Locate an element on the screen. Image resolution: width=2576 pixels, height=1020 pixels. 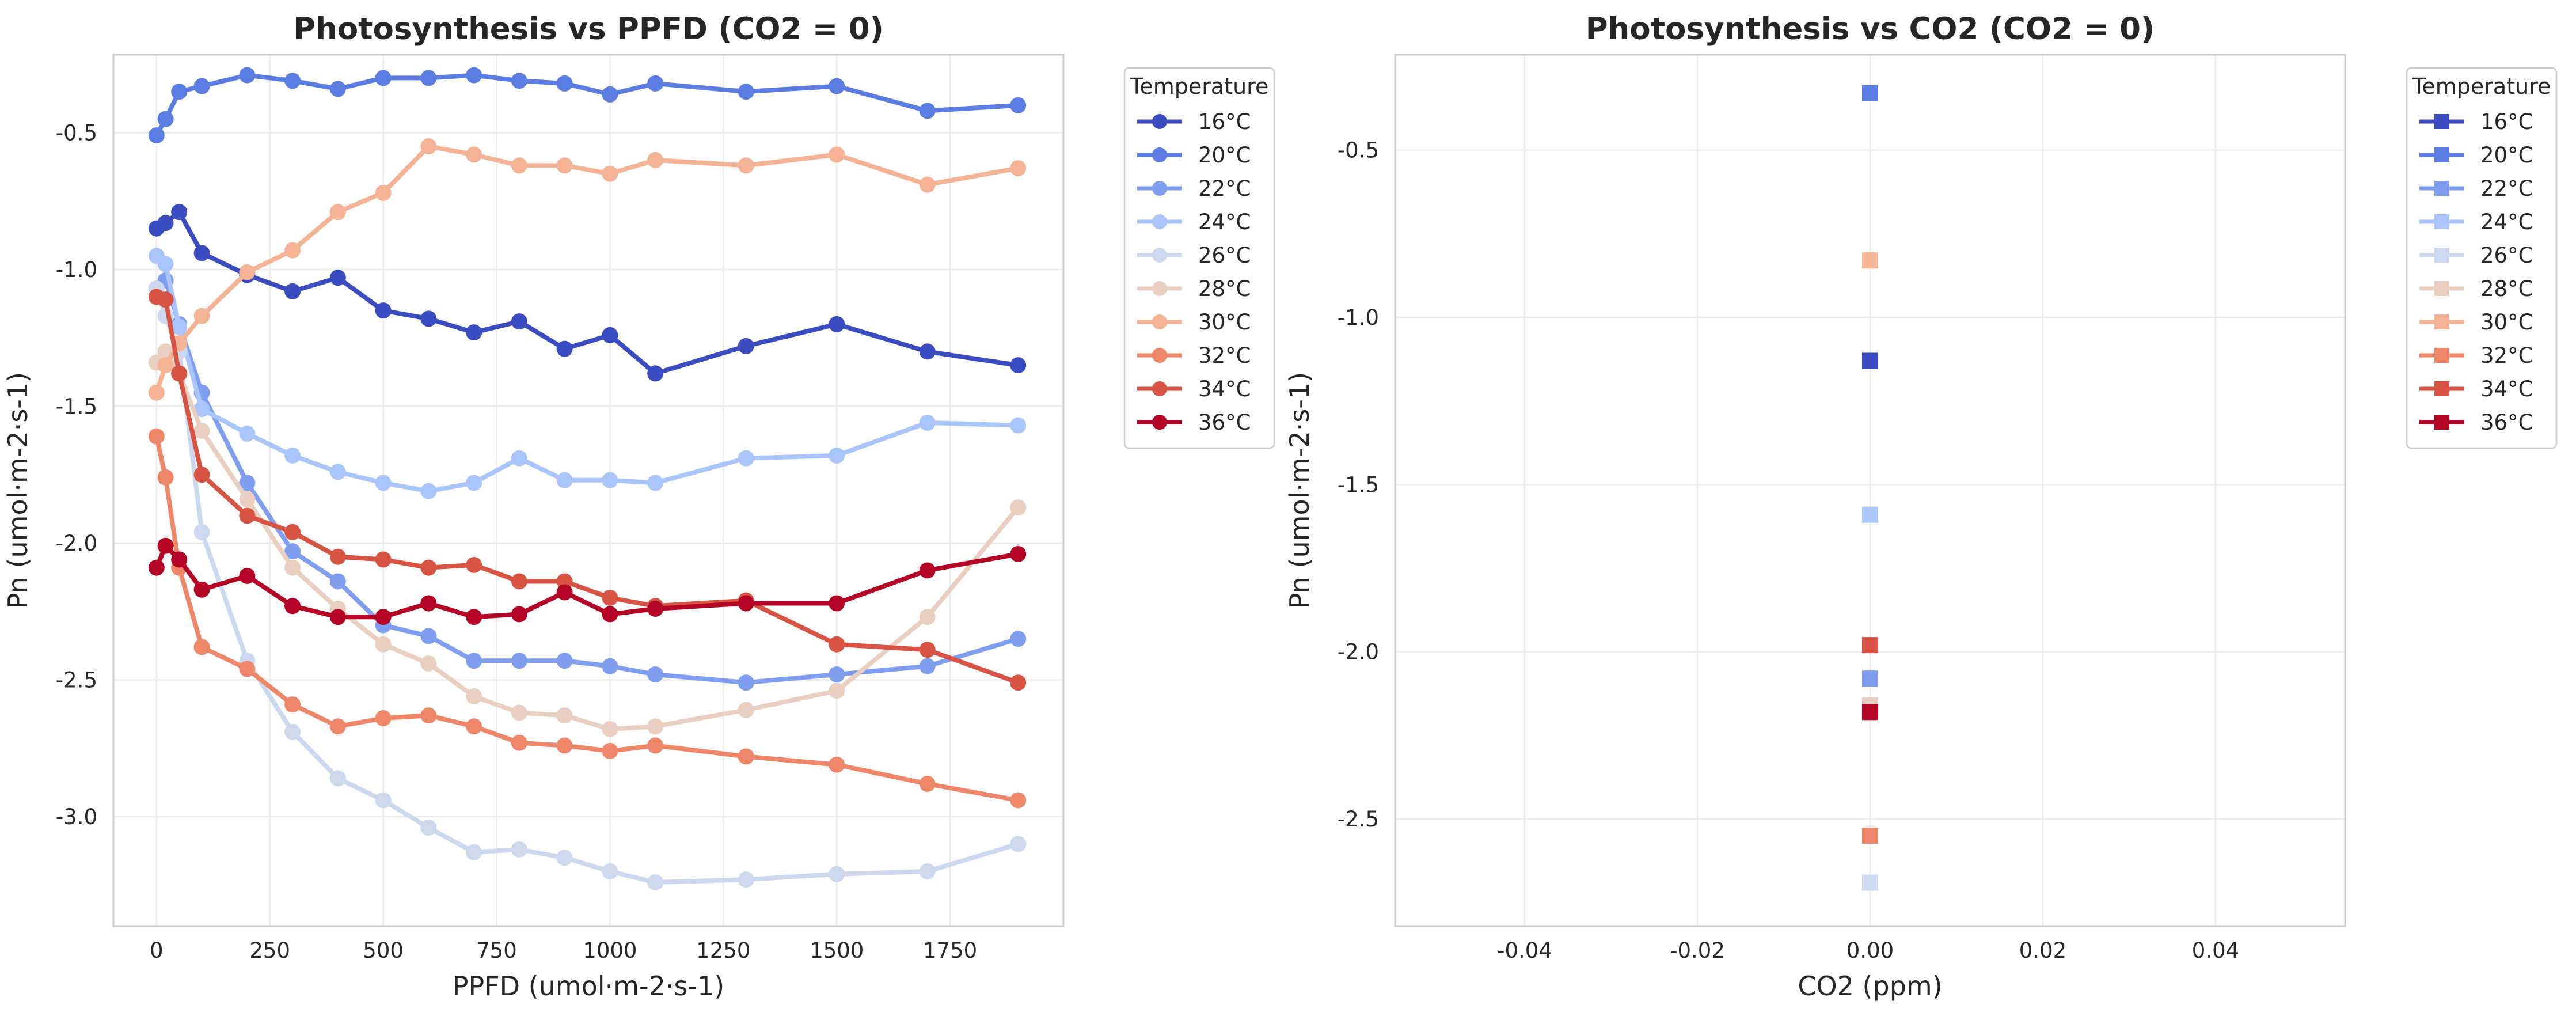
legend-label: 30°C is located at coordinates (2506, 323).